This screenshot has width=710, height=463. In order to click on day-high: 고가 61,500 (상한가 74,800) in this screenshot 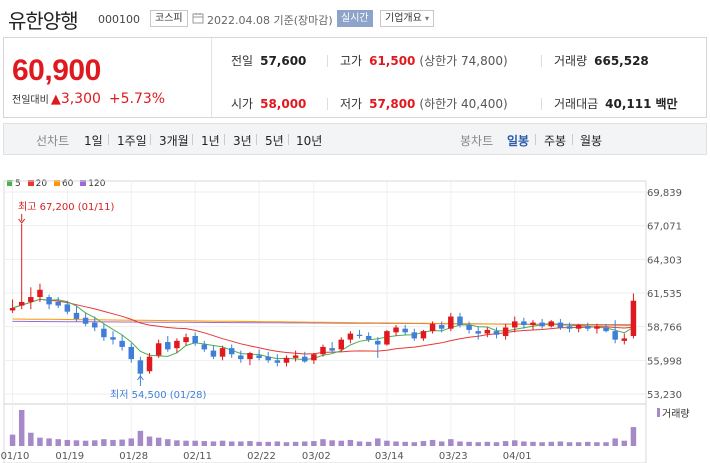, I will do `click(424, 61)`.